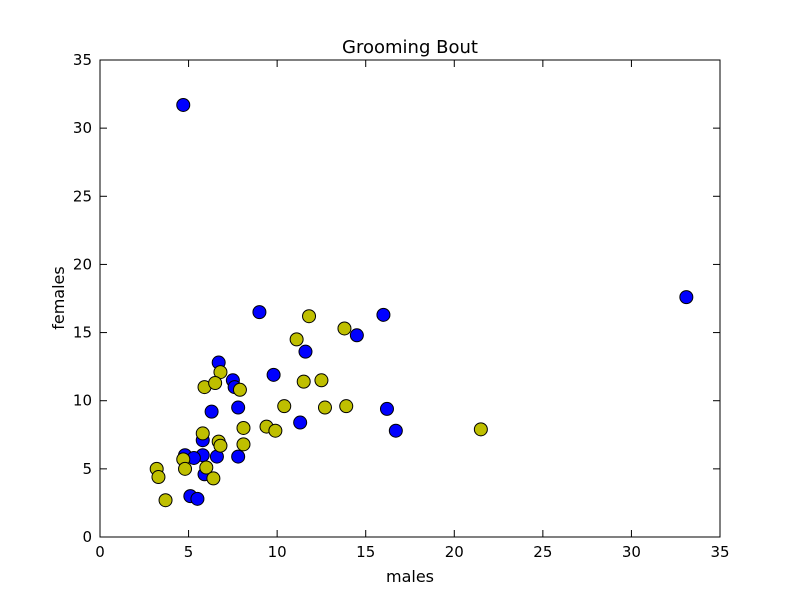 Image resolution: width=800 pixels, height=601 pixels. I want to click on x-axis-label: males, so click(410, 576).